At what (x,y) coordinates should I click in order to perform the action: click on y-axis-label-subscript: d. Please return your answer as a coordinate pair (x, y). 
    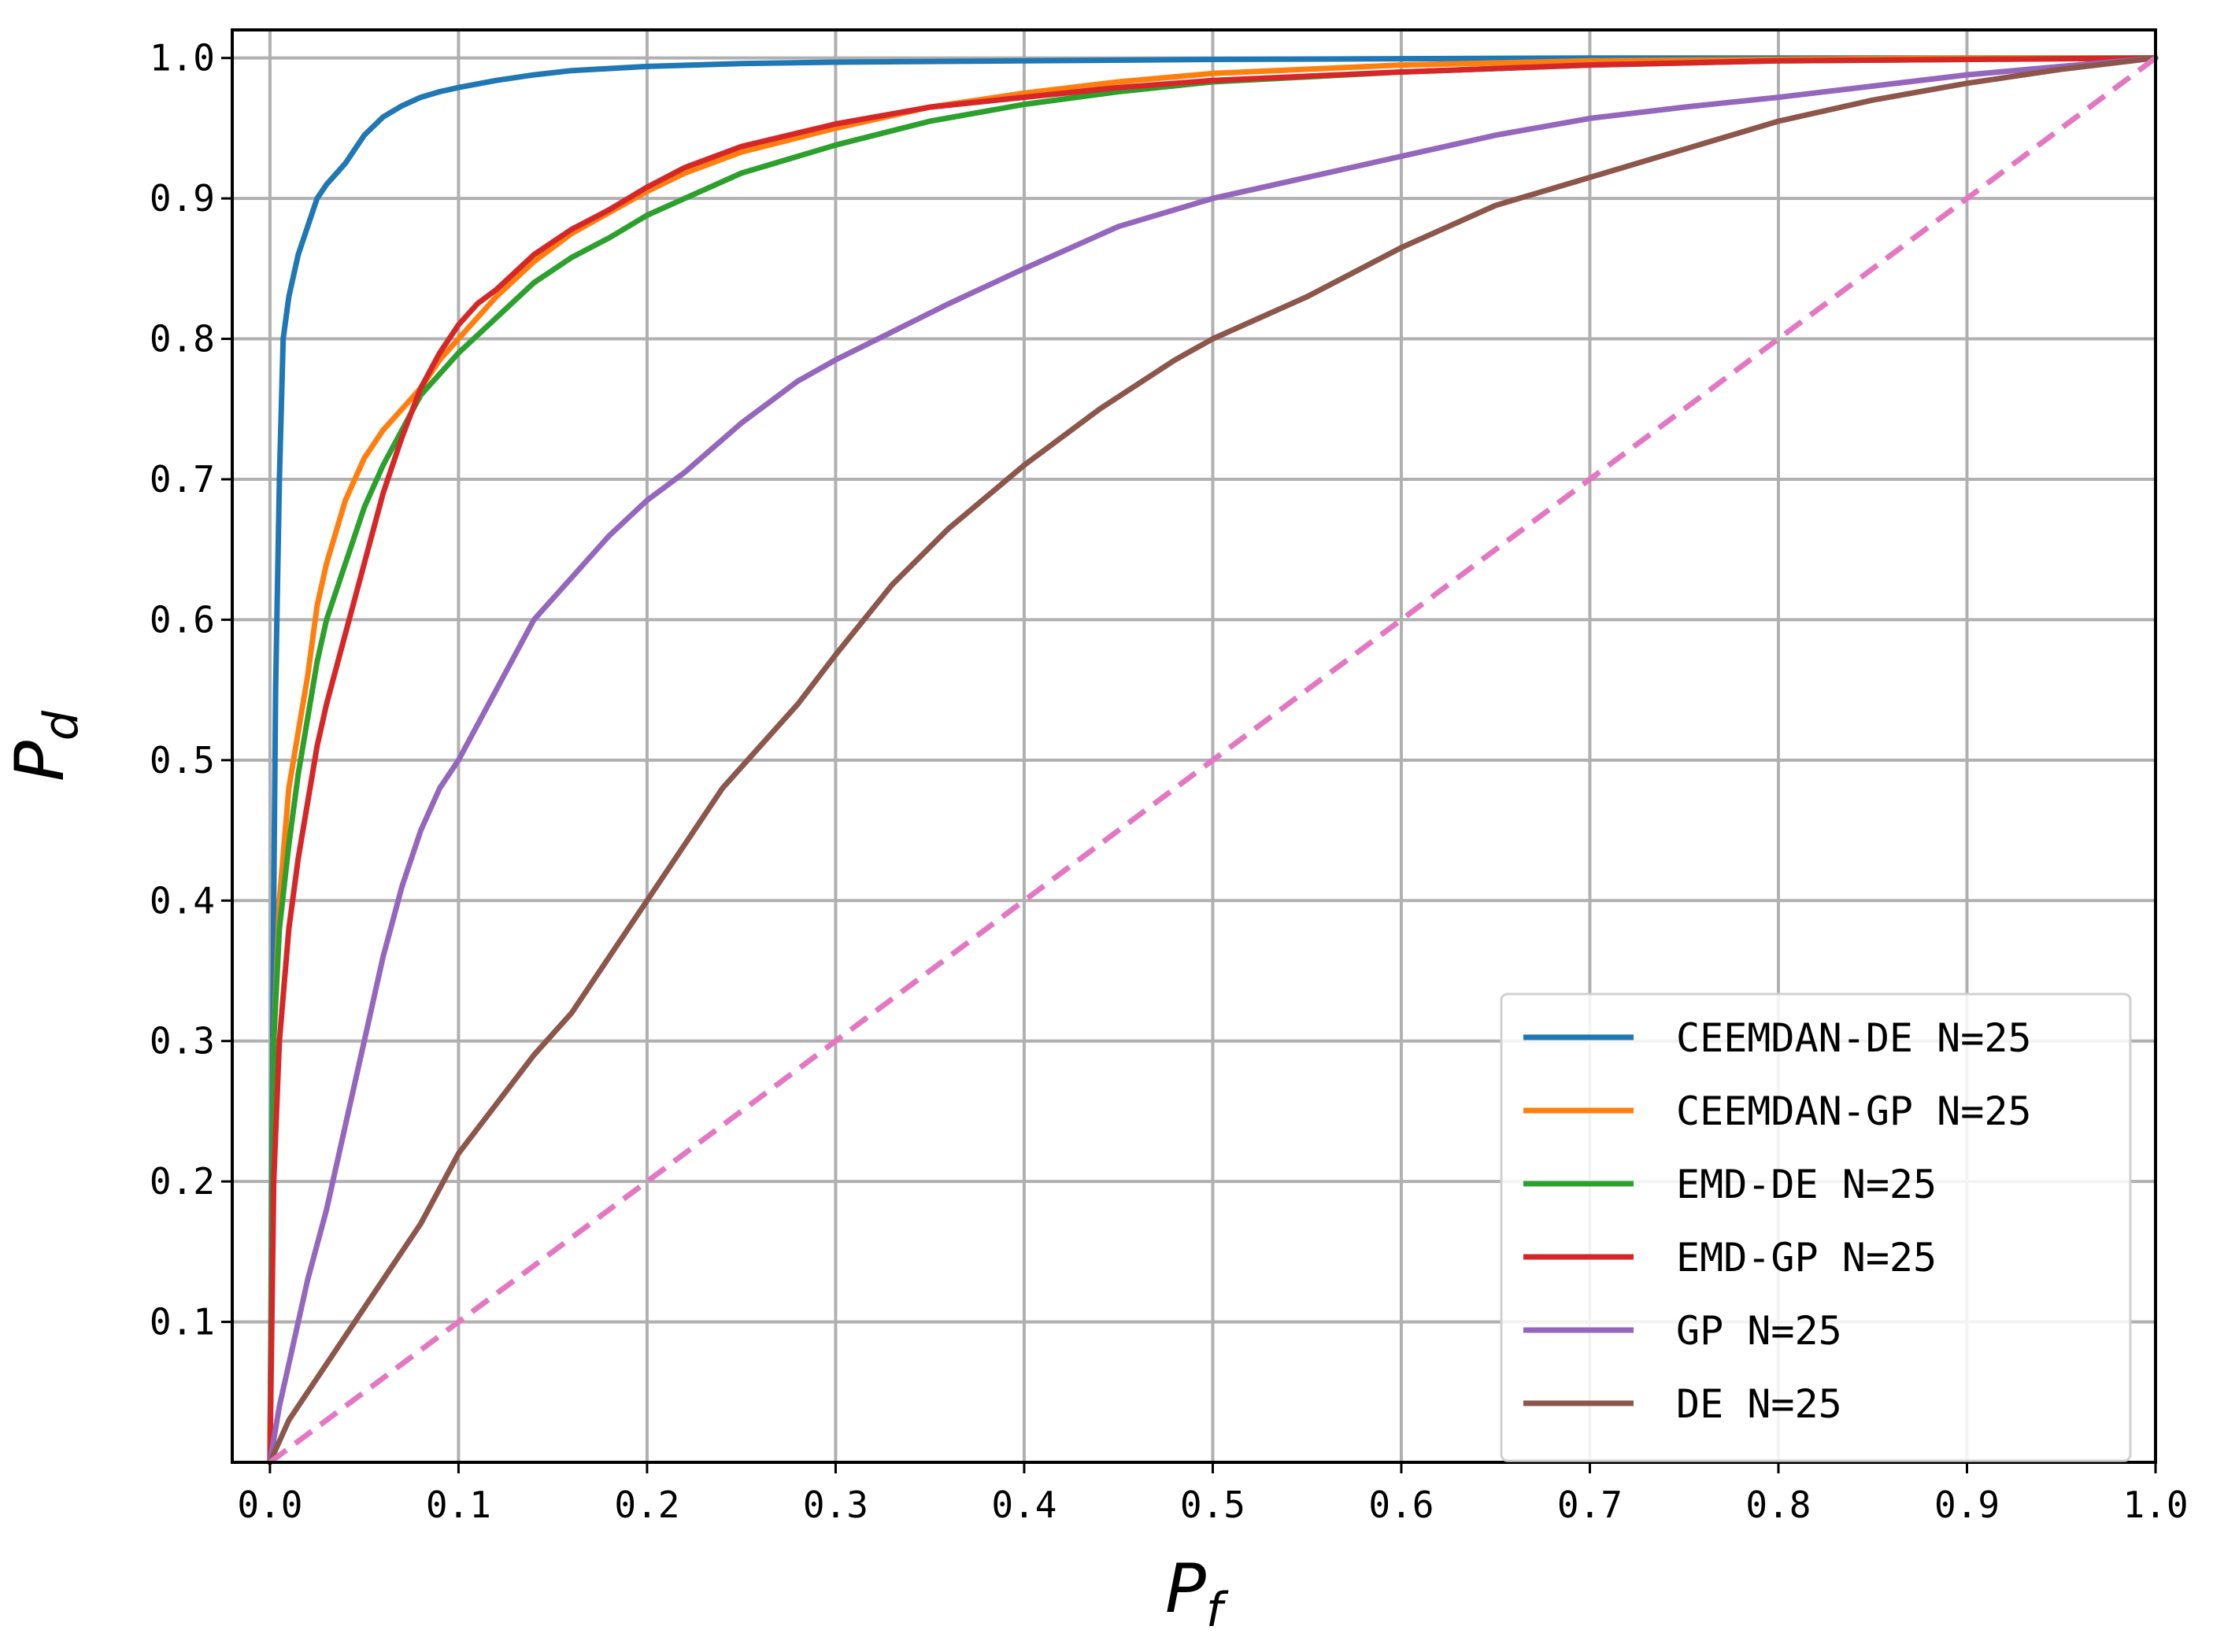
    Looking at the image, I should click on (61, 726).